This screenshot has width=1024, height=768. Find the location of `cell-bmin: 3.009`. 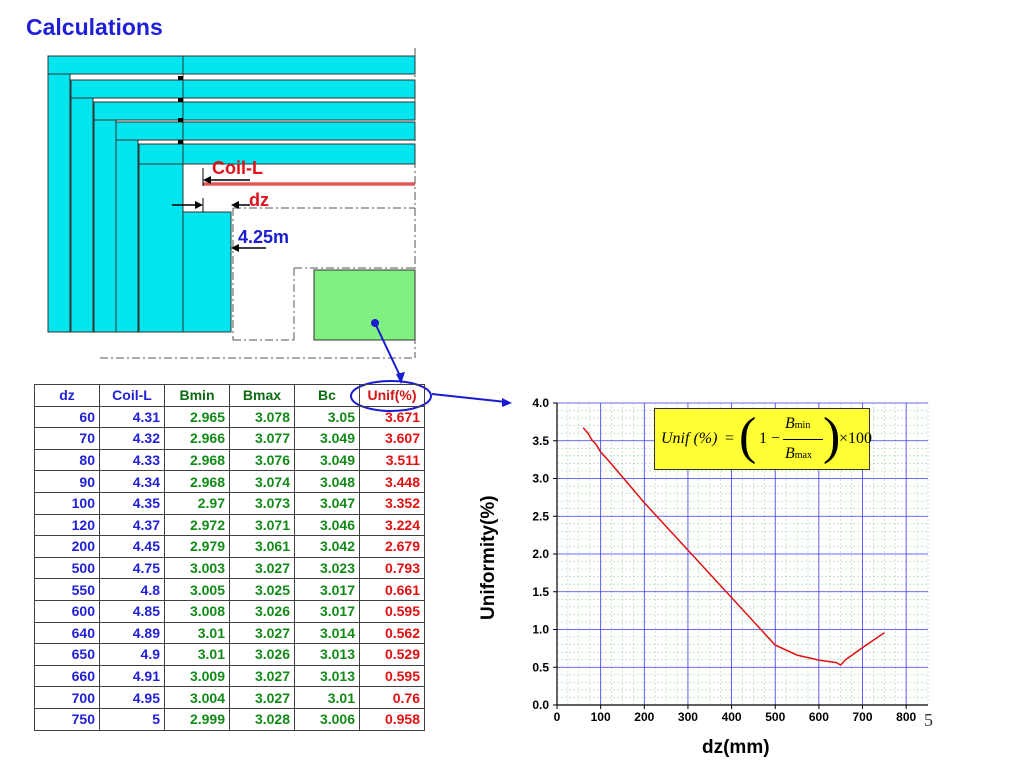

cell-bmin: 3.009 is located at coordinates (197, 676).